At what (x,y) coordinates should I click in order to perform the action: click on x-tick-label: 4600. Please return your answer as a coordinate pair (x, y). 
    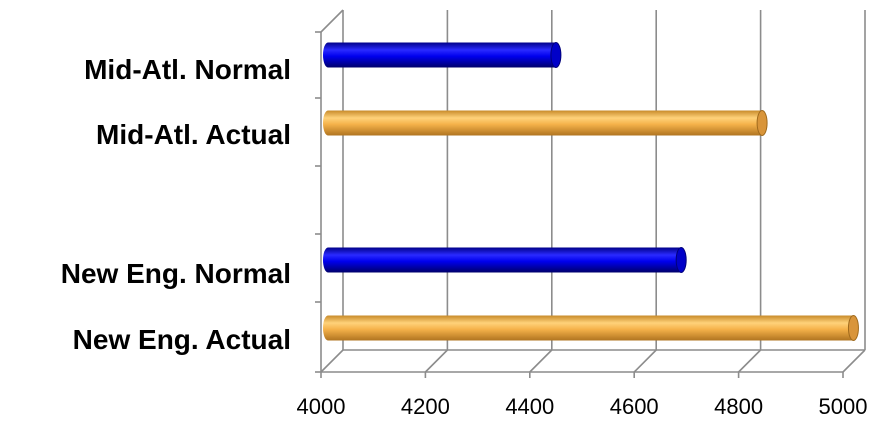
    Looking at the image, I should click on (634, 406).